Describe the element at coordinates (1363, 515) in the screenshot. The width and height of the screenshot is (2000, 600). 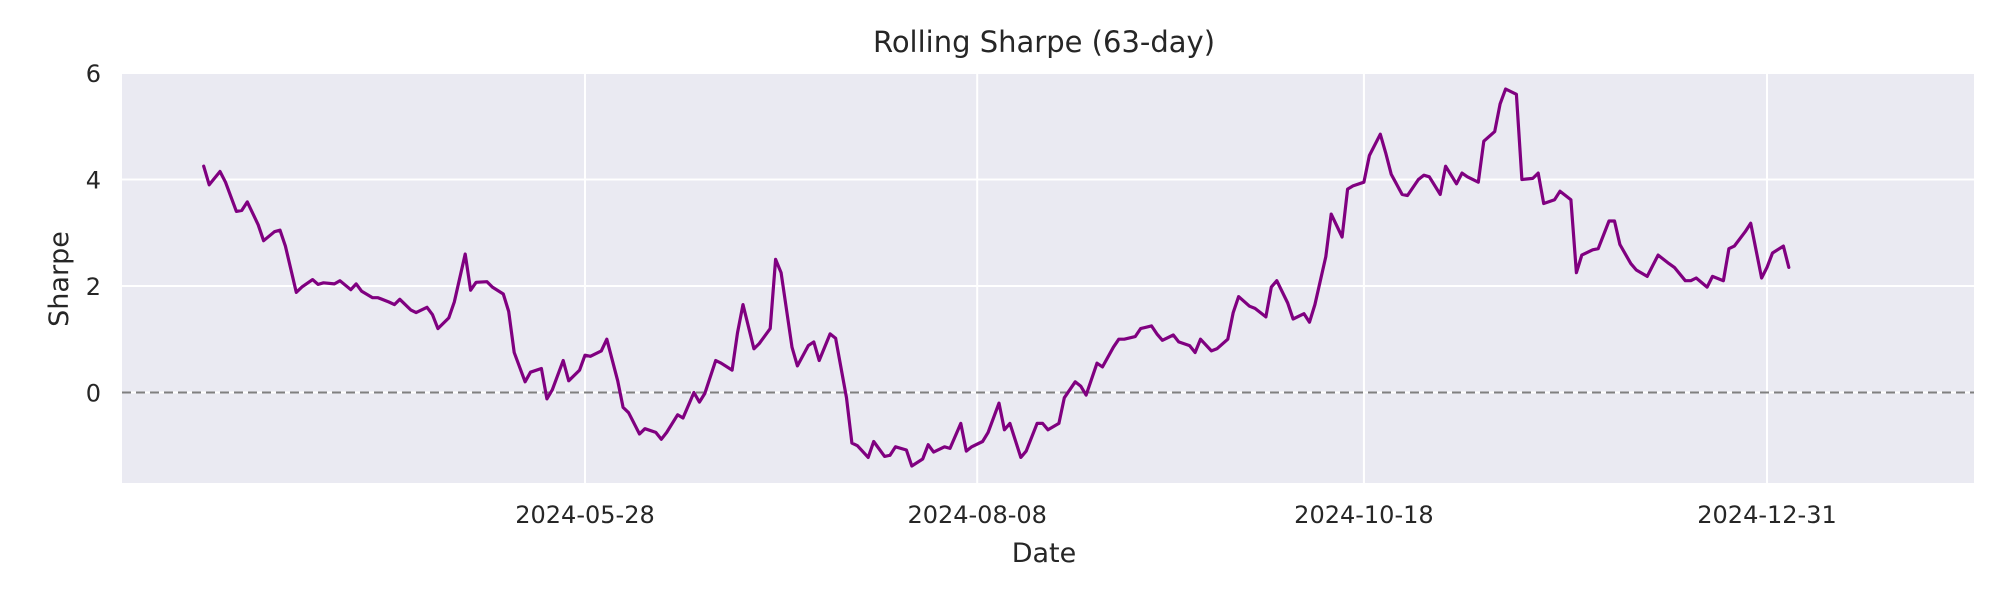
I see `x-tick-label: 2024-10-18` at that location.